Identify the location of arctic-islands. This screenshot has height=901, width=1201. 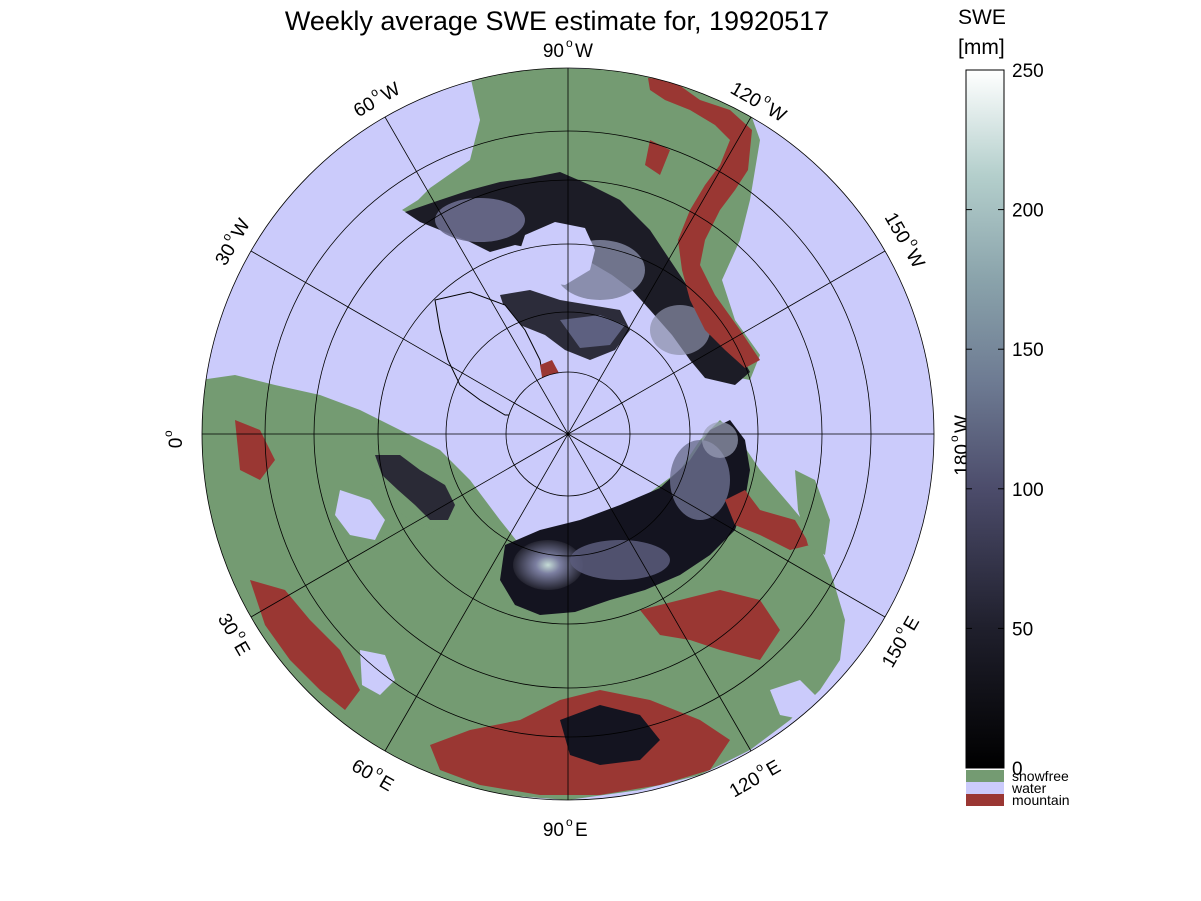
(592, 331).